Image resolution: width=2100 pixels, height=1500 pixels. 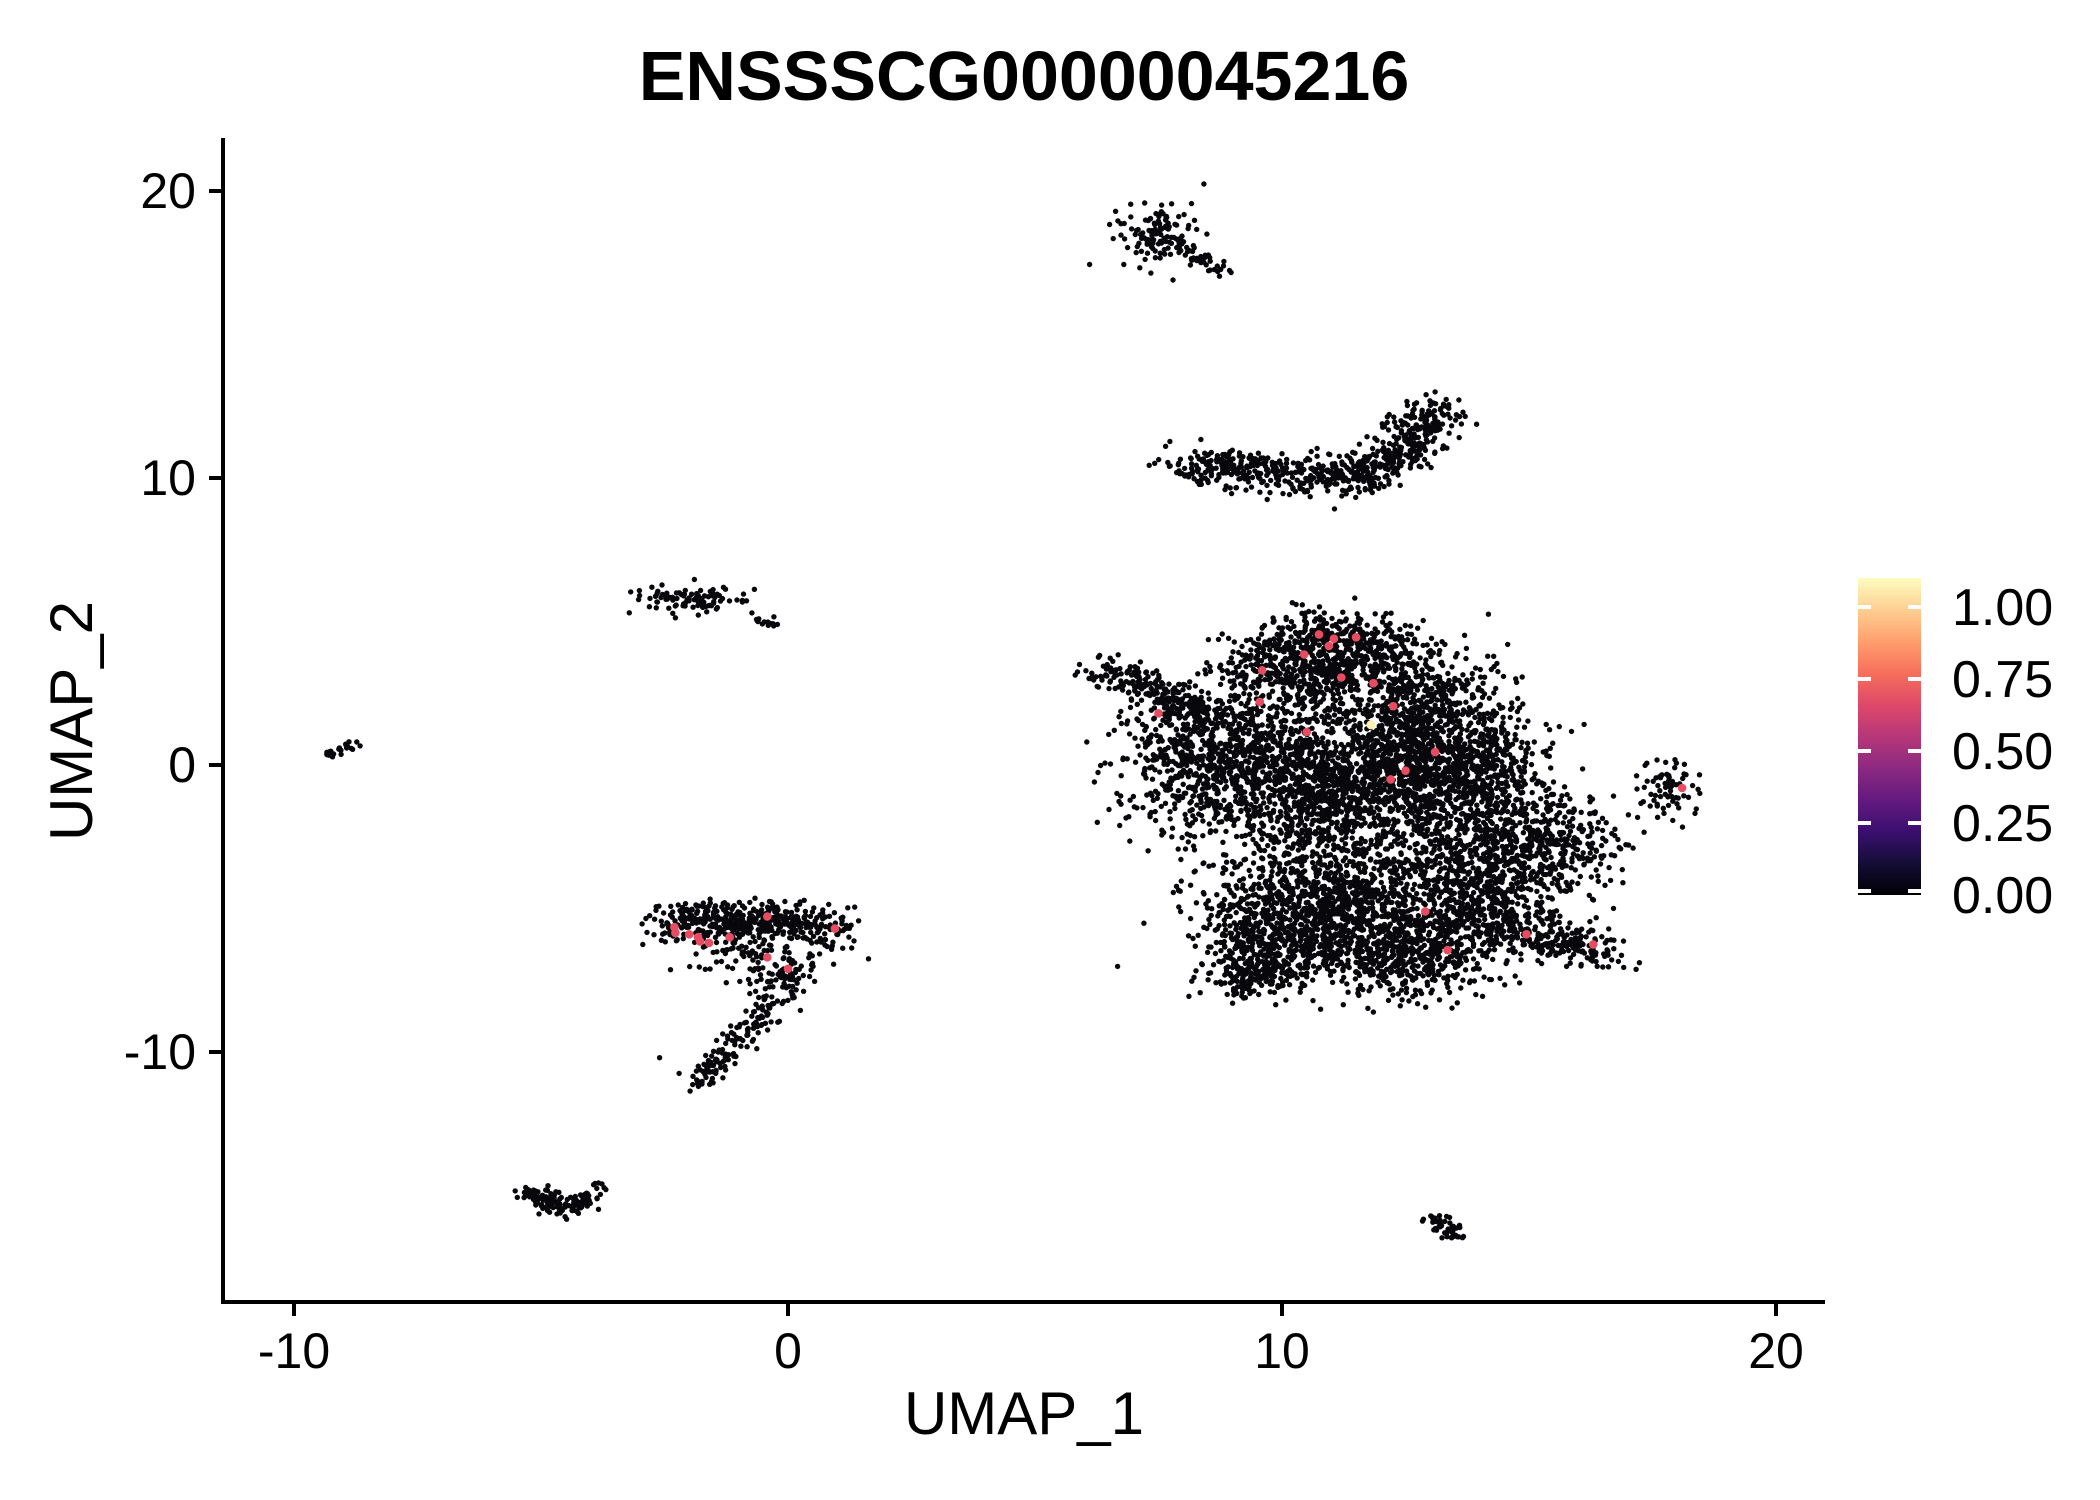 I want to click on scatter-point-max-expression, so click(x=1371, y=725).